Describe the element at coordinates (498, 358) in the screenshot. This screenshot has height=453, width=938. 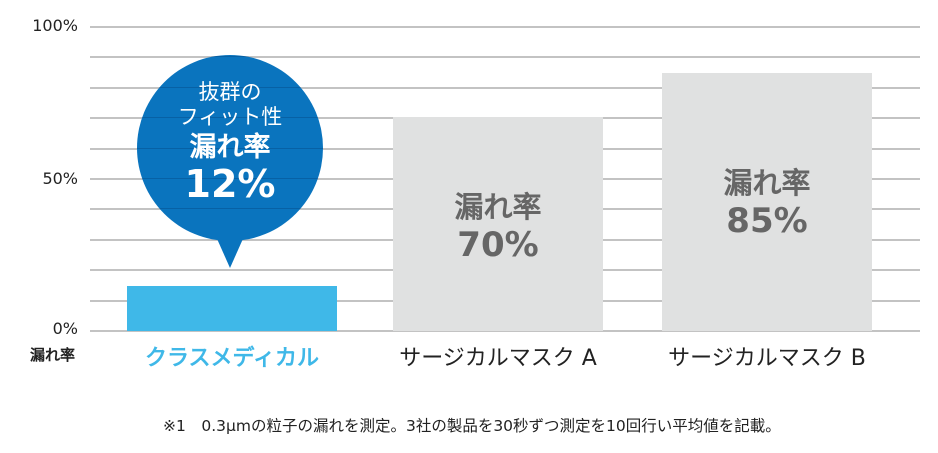
I see `x-label-surgical-mask-a: サージカルマスク A` at that location.